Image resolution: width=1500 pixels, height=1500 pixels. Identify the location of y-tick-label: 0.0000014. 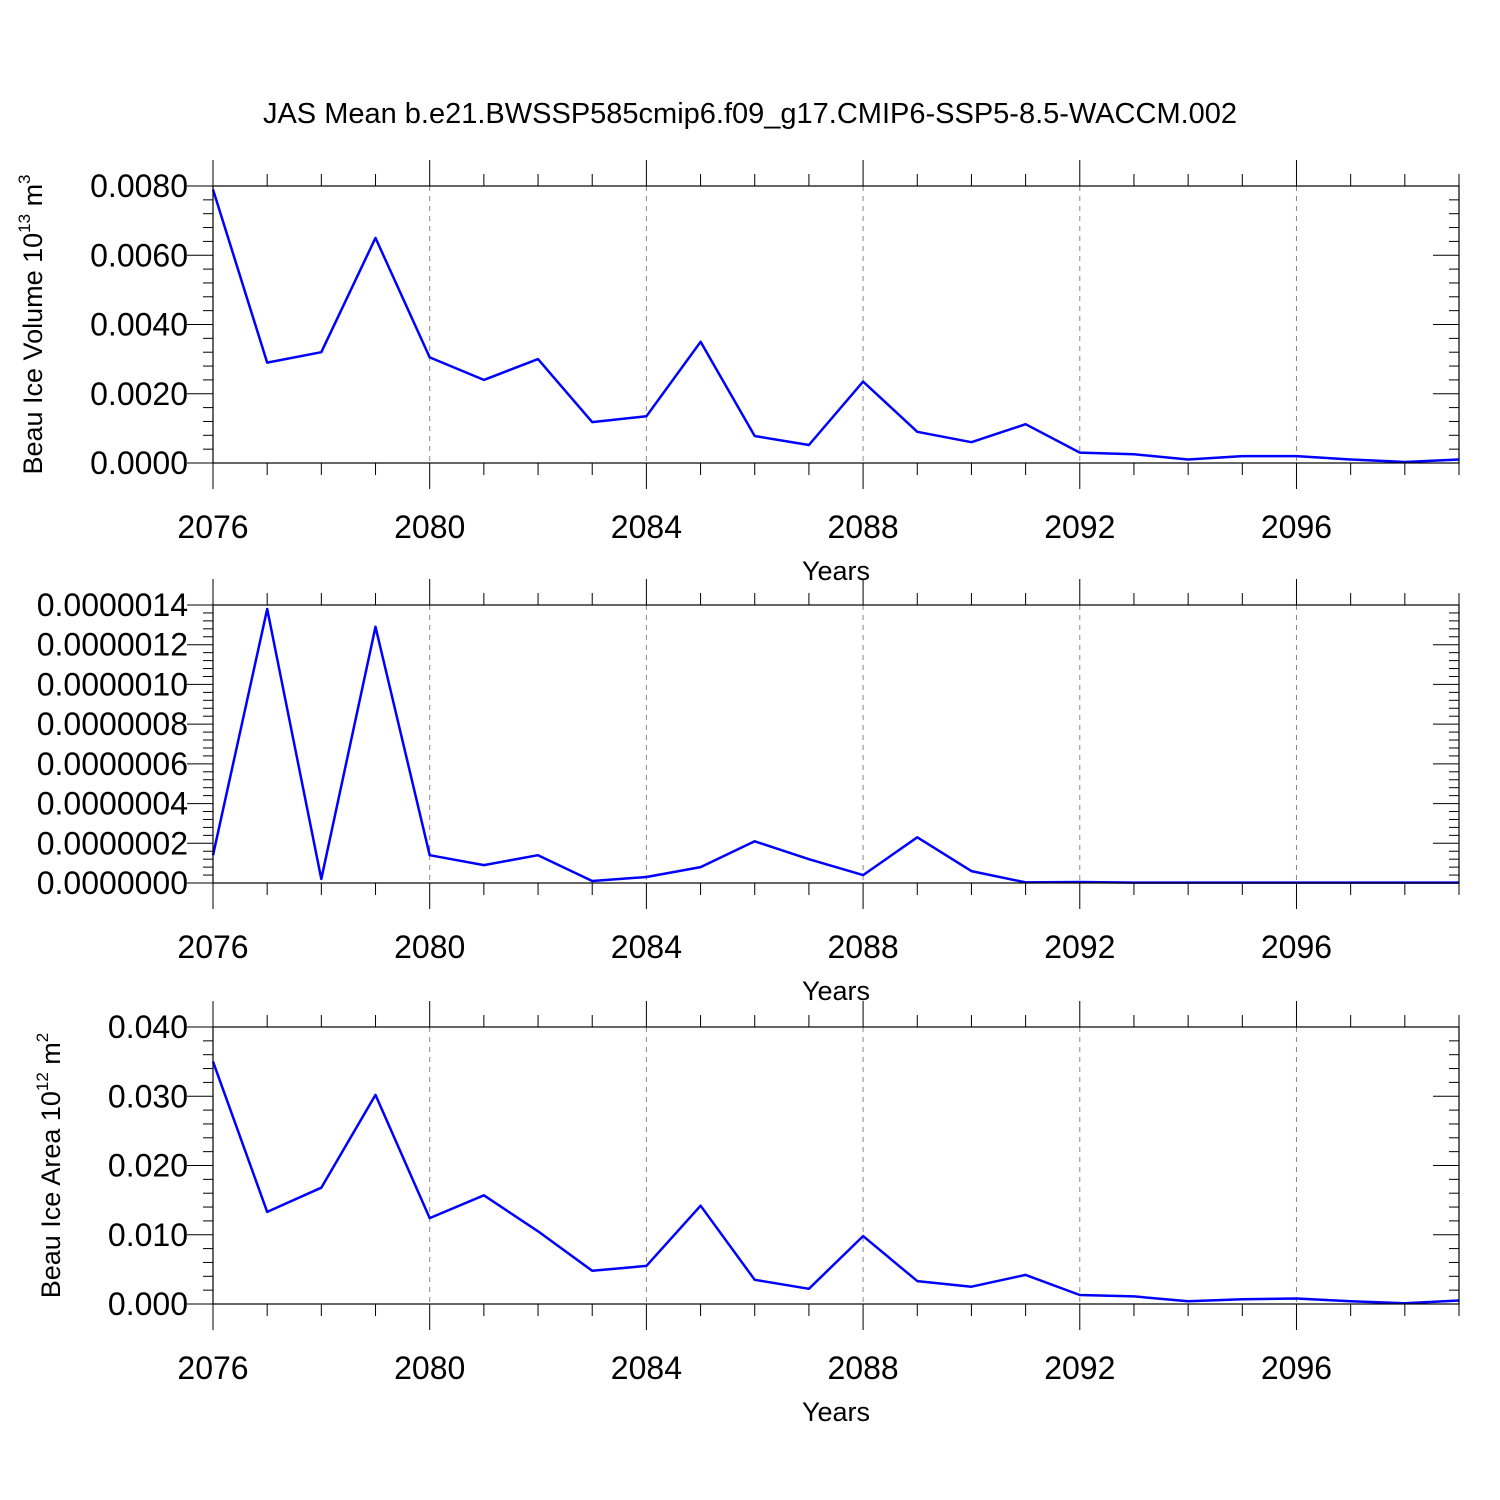
(112, 605).